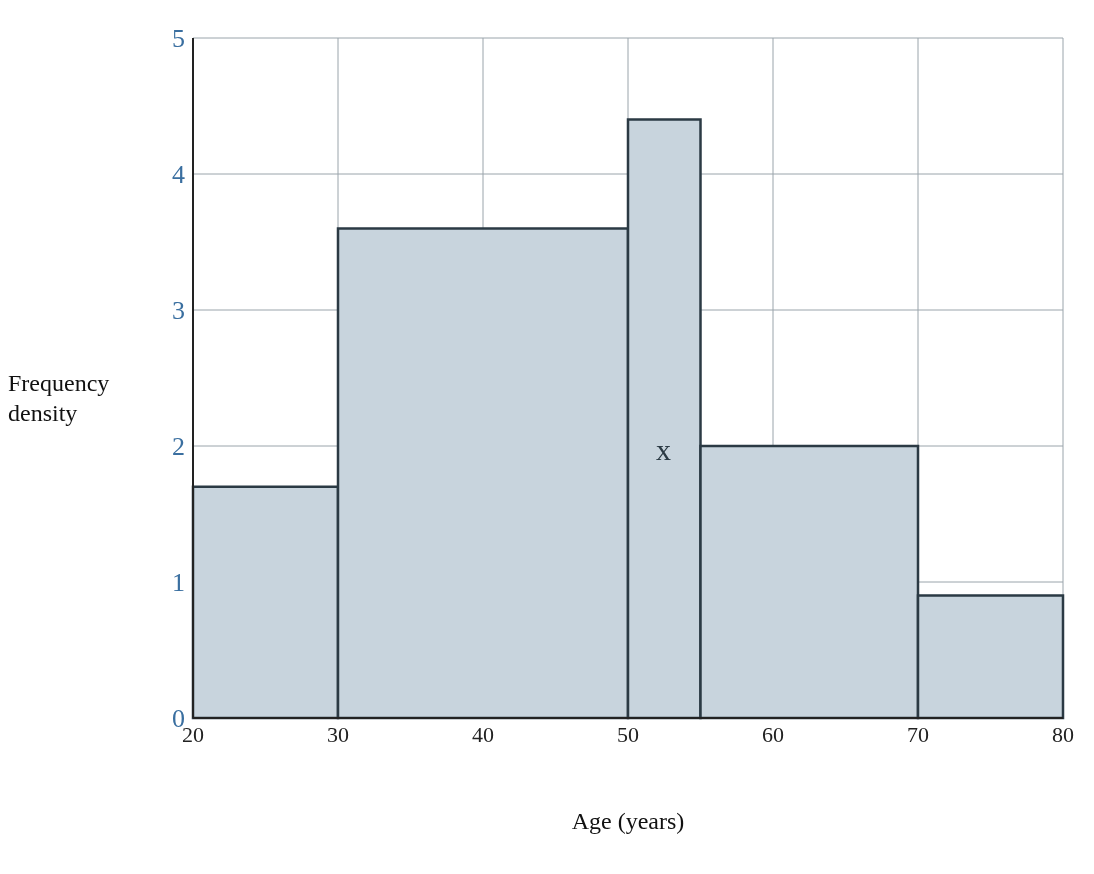  Describe the element at coordinates (773, 734) in the screenshot. I see `x-tick-label: 60` at that location.